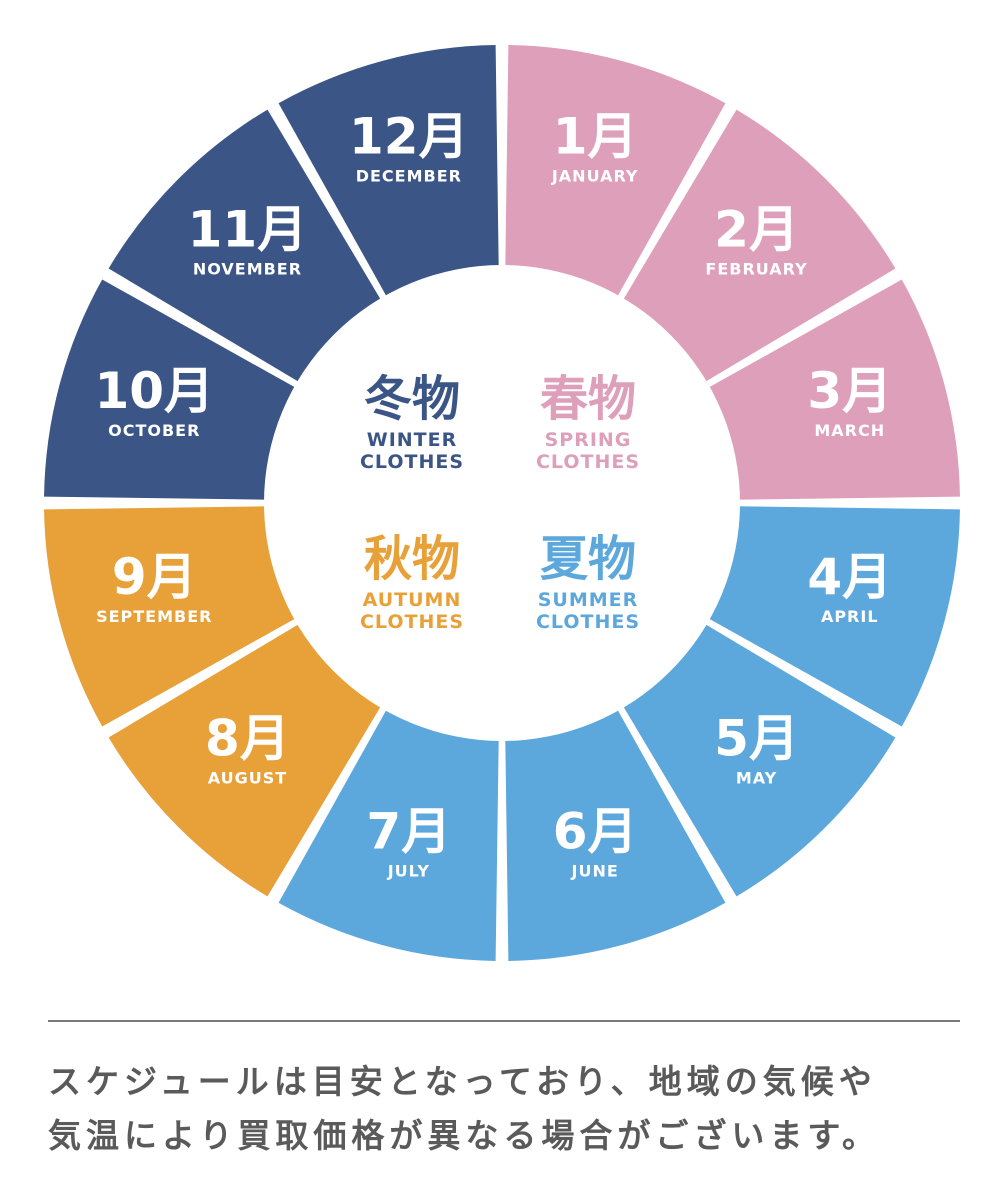 This screenshot has width=1004, height=1200. I want to click on season-spring-en-1: SPRING, so click(588, 440).